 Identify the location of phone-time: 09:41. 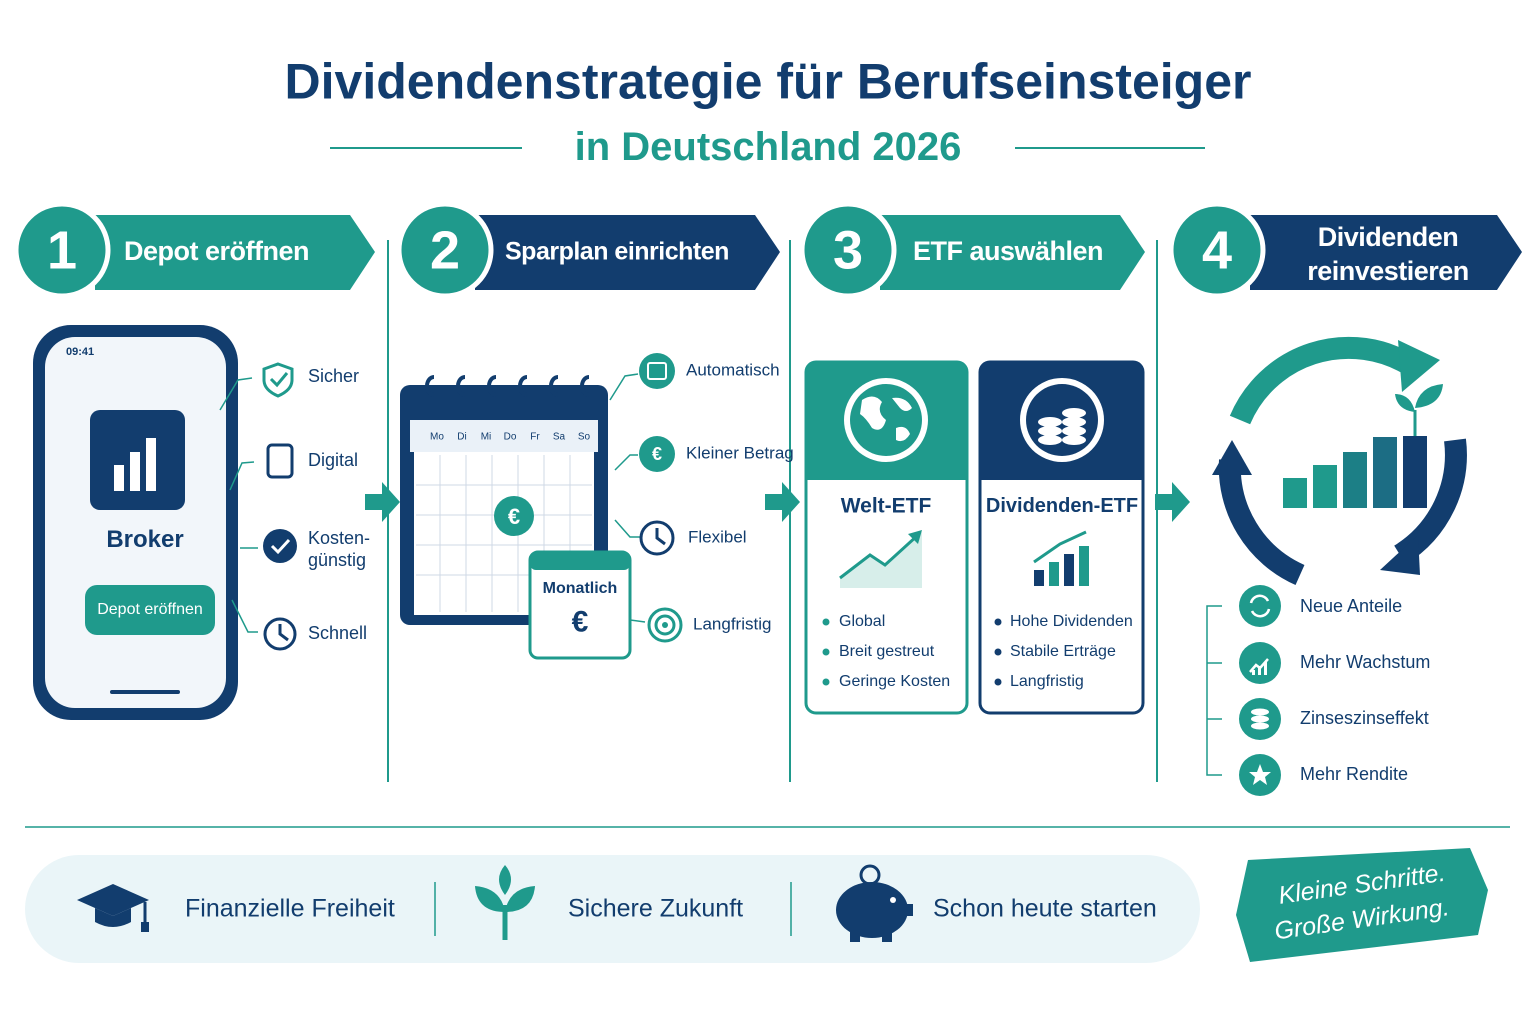
(80, 351).